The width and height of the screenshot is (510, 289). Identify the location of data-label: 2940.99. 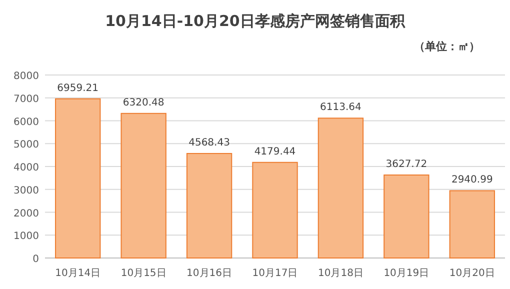
(472, 180).